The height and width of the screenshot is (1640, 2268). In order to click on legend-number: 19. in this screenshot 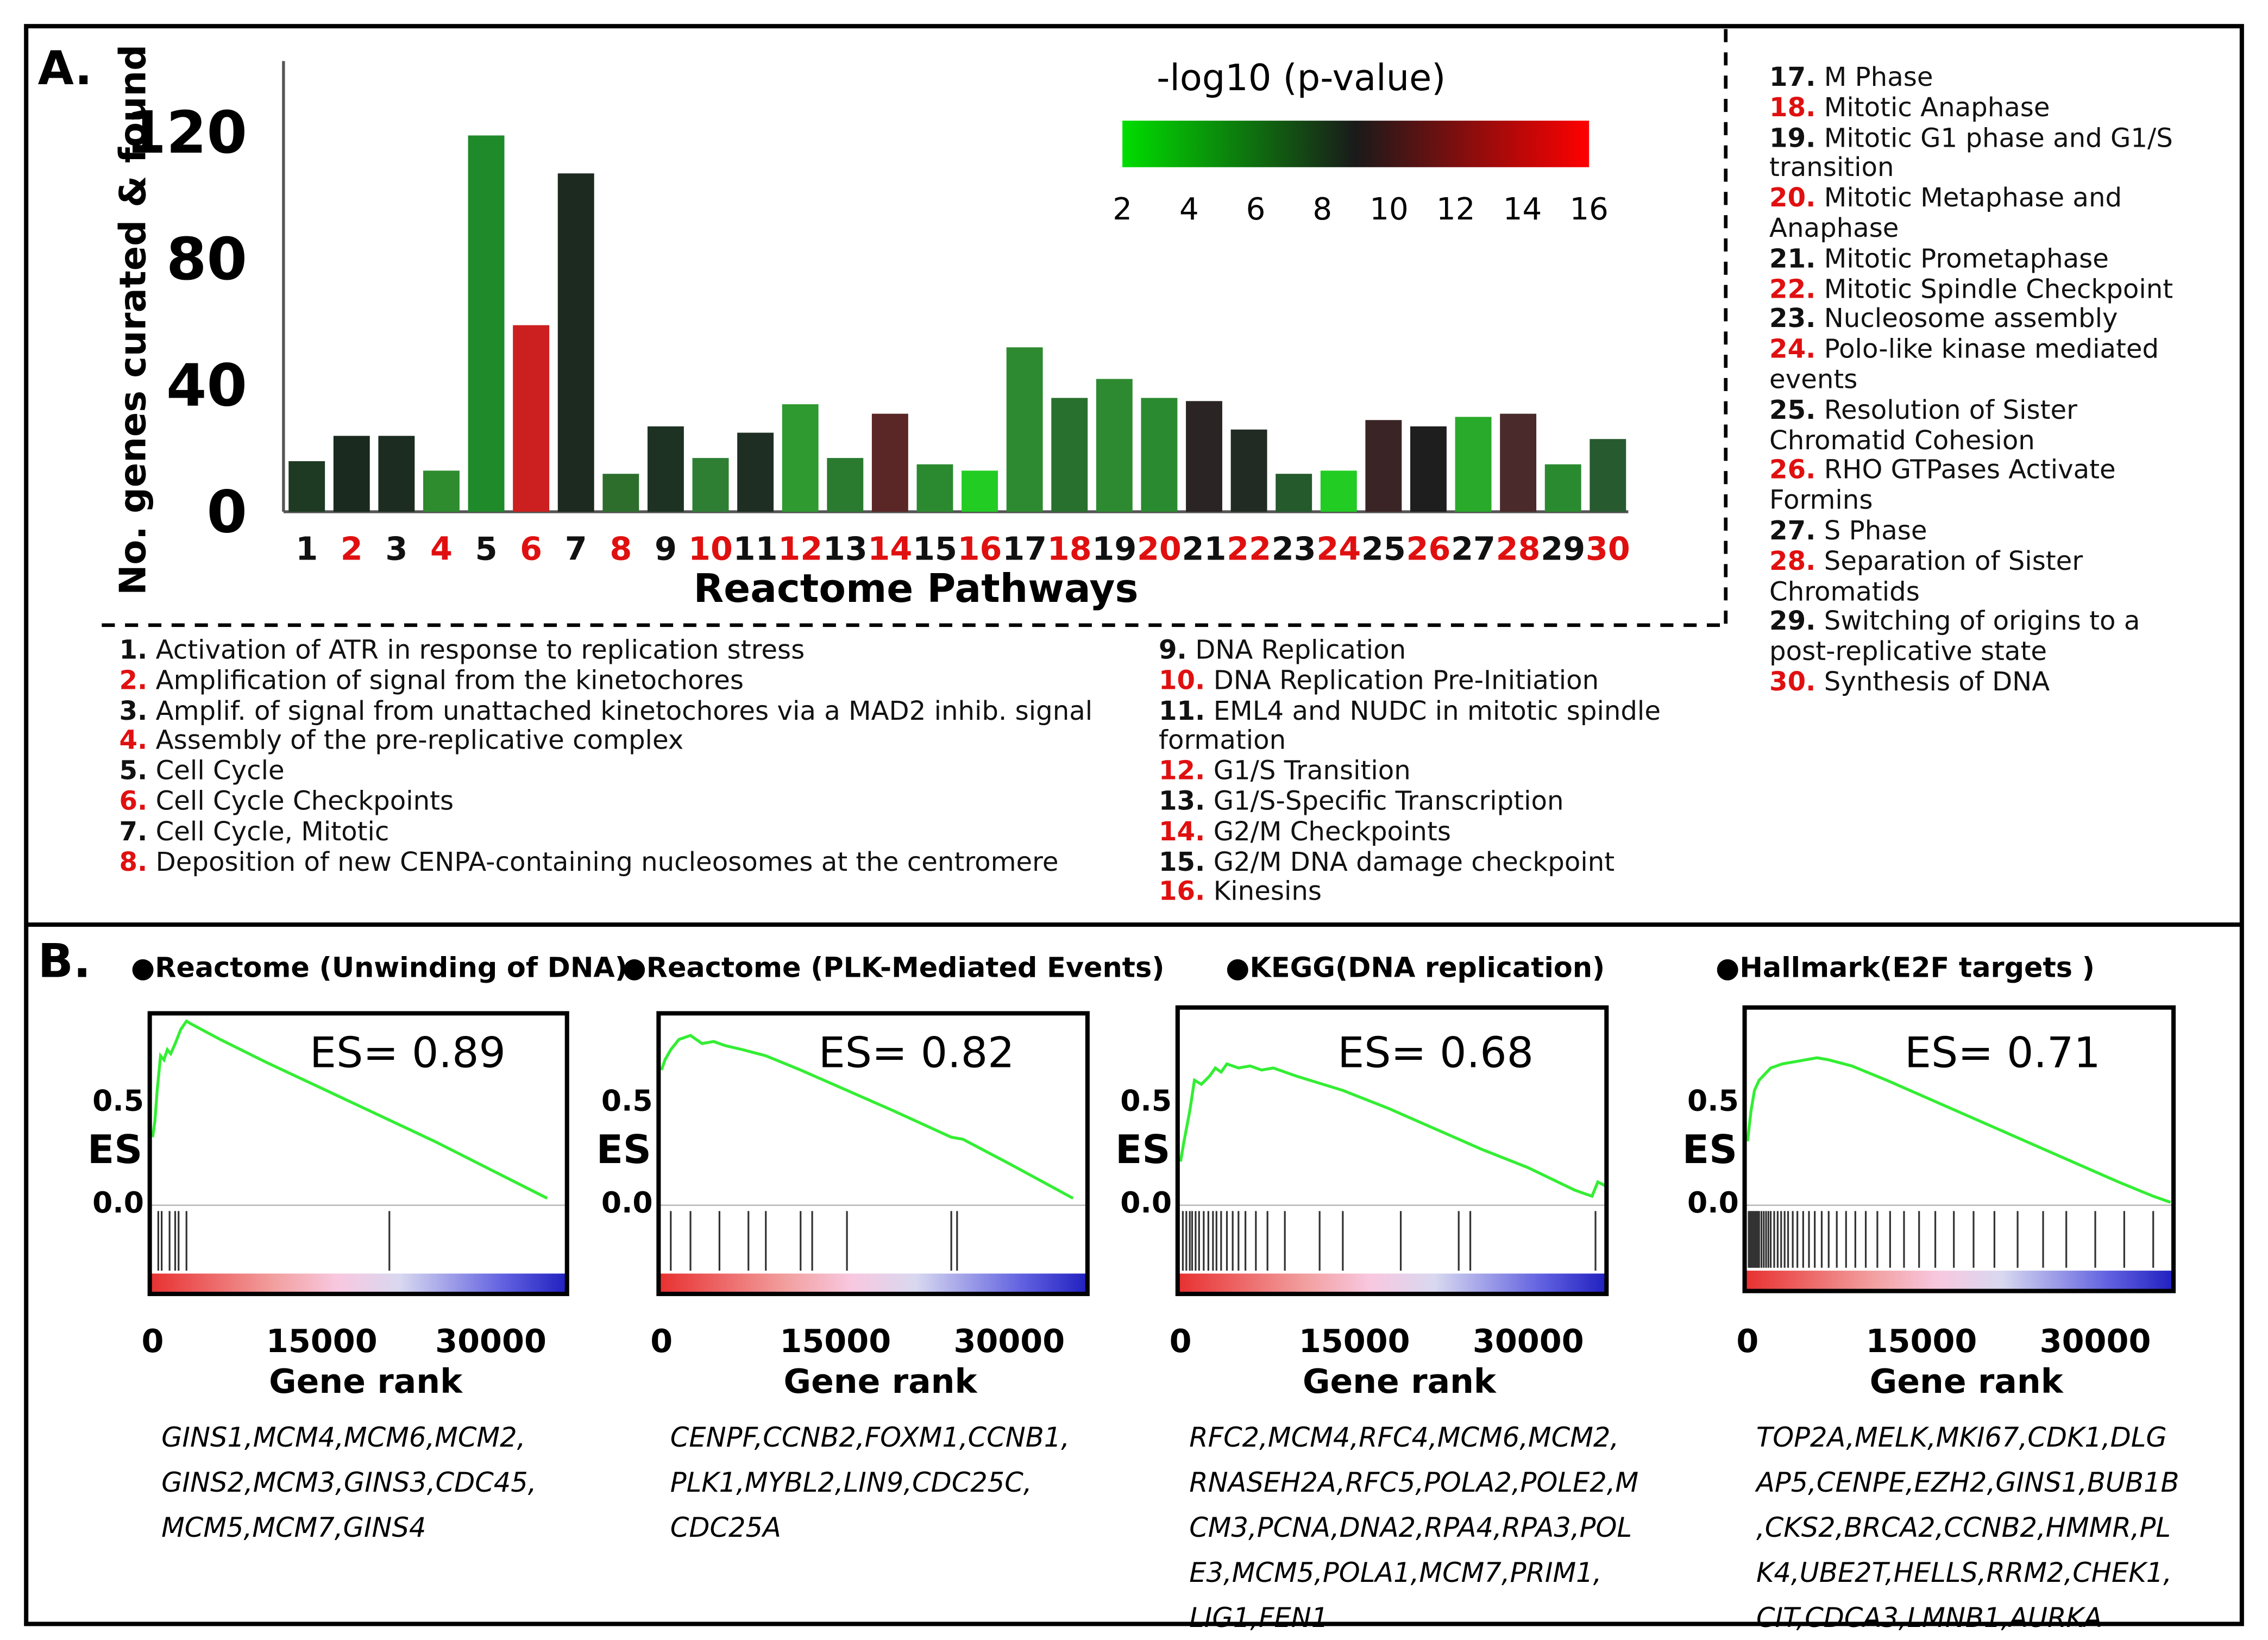, I will do `click(1793, 138)`.